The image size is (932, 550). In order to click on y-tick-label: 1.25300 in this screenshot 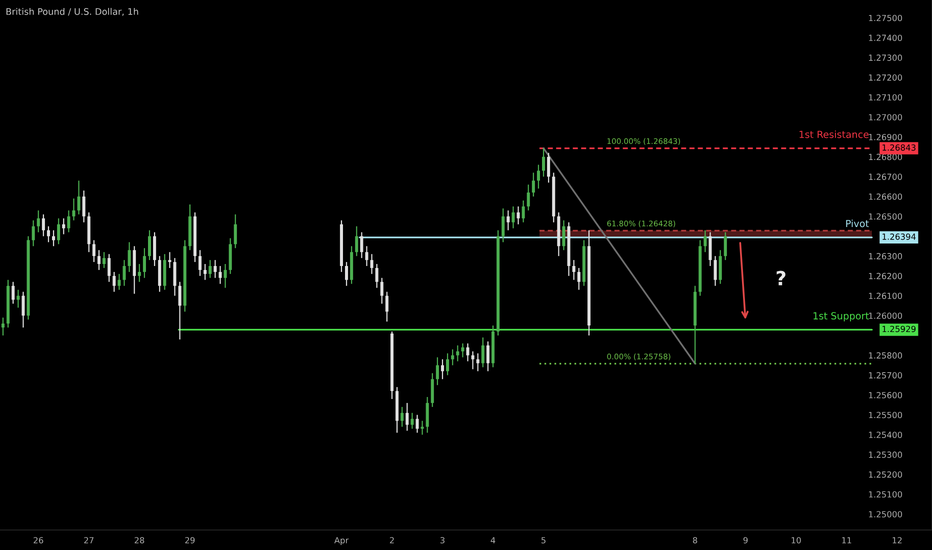, I will do `click(885, 455)`.